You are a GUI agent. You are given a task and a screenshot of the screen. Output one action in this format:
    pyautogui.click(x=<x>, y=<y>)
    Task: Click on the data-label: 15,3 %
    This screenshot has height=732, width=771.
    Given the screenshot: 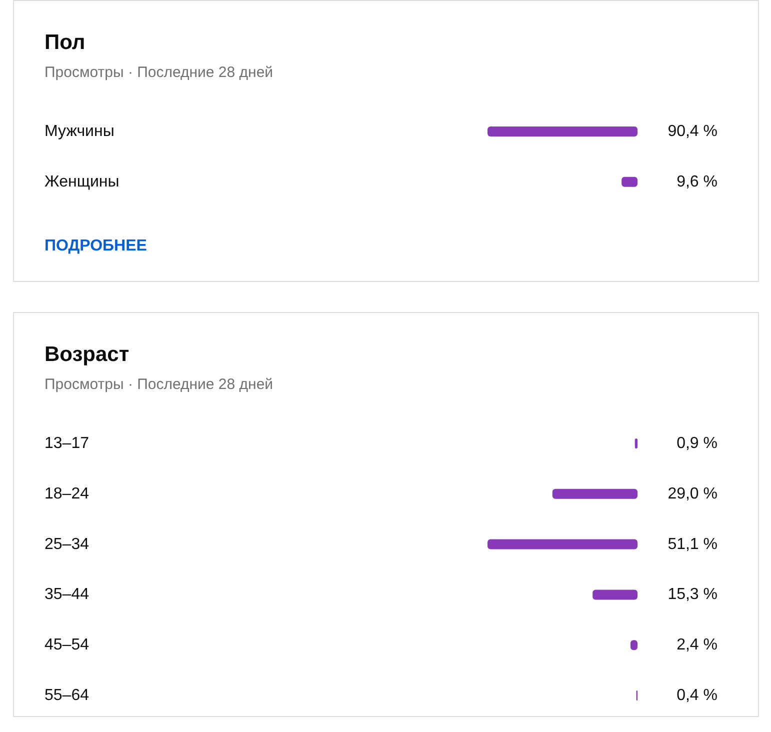 What is the action you would take?
    pyautogui.click(x=693, y=595)
    